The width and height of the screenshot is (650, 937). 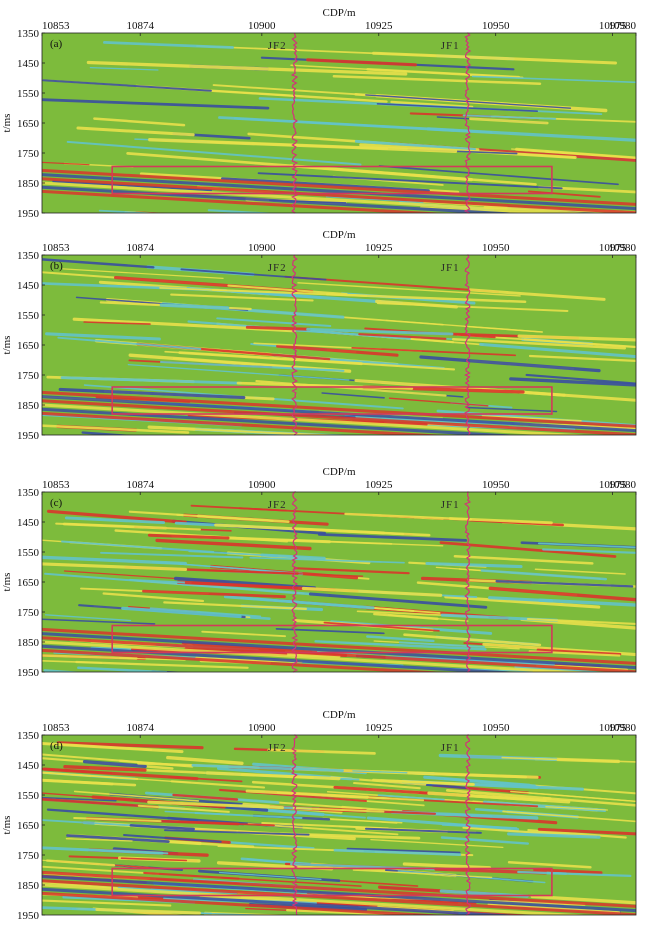 What do you see at coordinates (56, 44) in the screenshot?
I see `panel-label: (a)` at bounding box center [56, 44].